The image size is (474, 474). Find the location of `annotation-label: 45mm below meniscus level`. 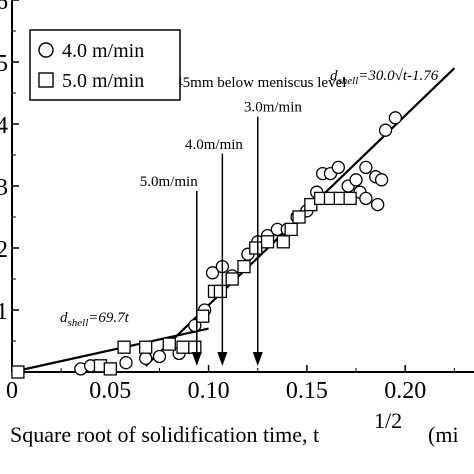

annotation-label: 45mm below meniscus level is located at coordinates (260, 83).